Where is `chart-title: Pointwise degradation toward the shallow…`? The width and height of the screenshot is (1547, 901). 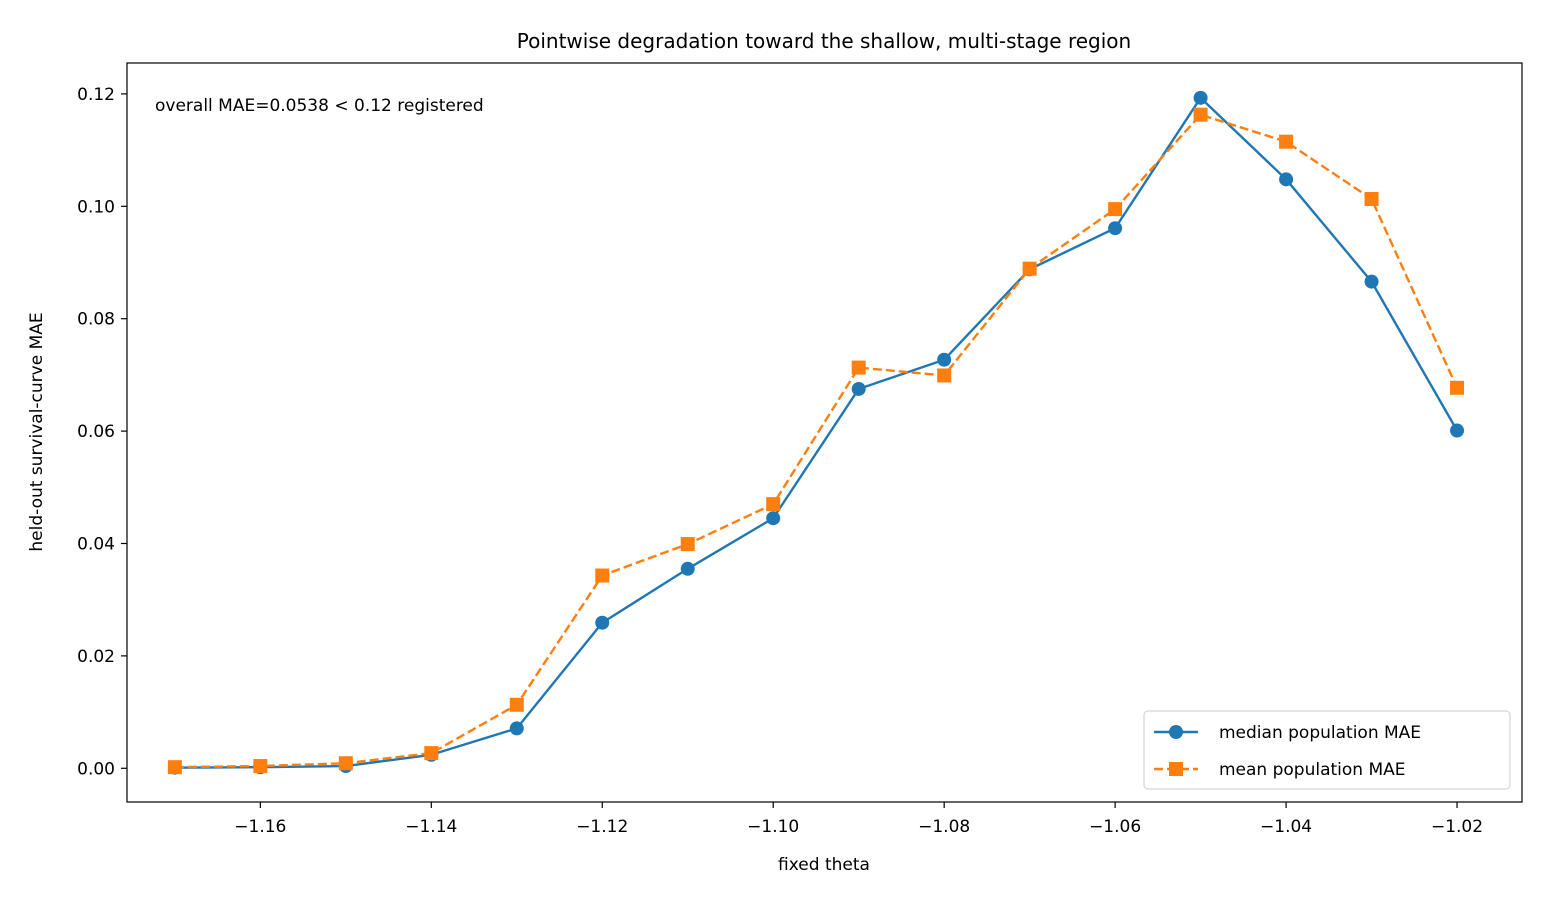
chart-title: Pointwise degradation toward the shallow… is located at coordinates (824, 41).